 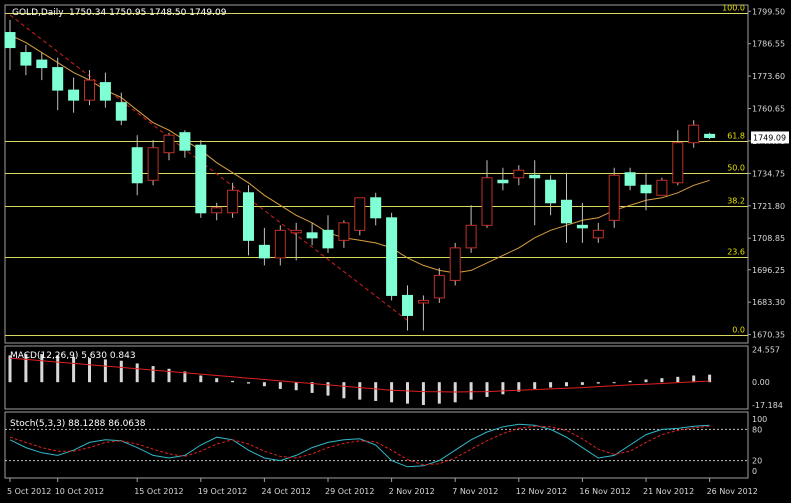 What do you see at coordinates (78, 424) in the screenshot?
I see `stochastic-title: Stoch(5,3,3) 88.1288 86.0638` at bounding box center [78, 424].